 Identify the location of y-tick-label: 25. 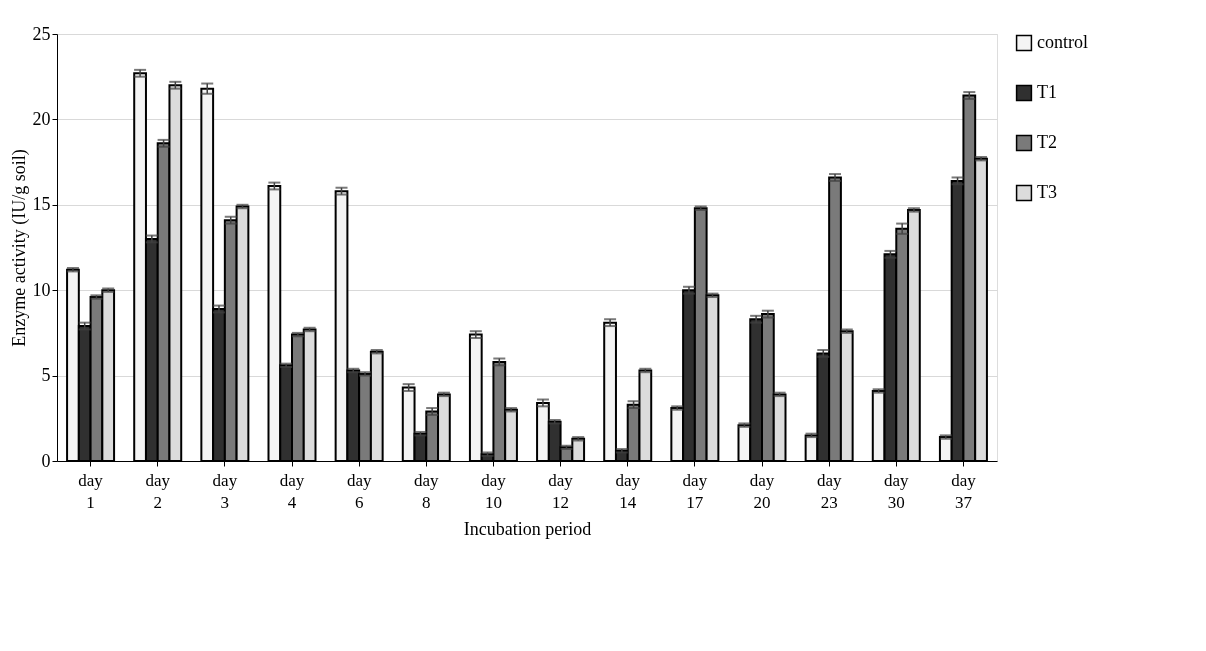
(41, 33).